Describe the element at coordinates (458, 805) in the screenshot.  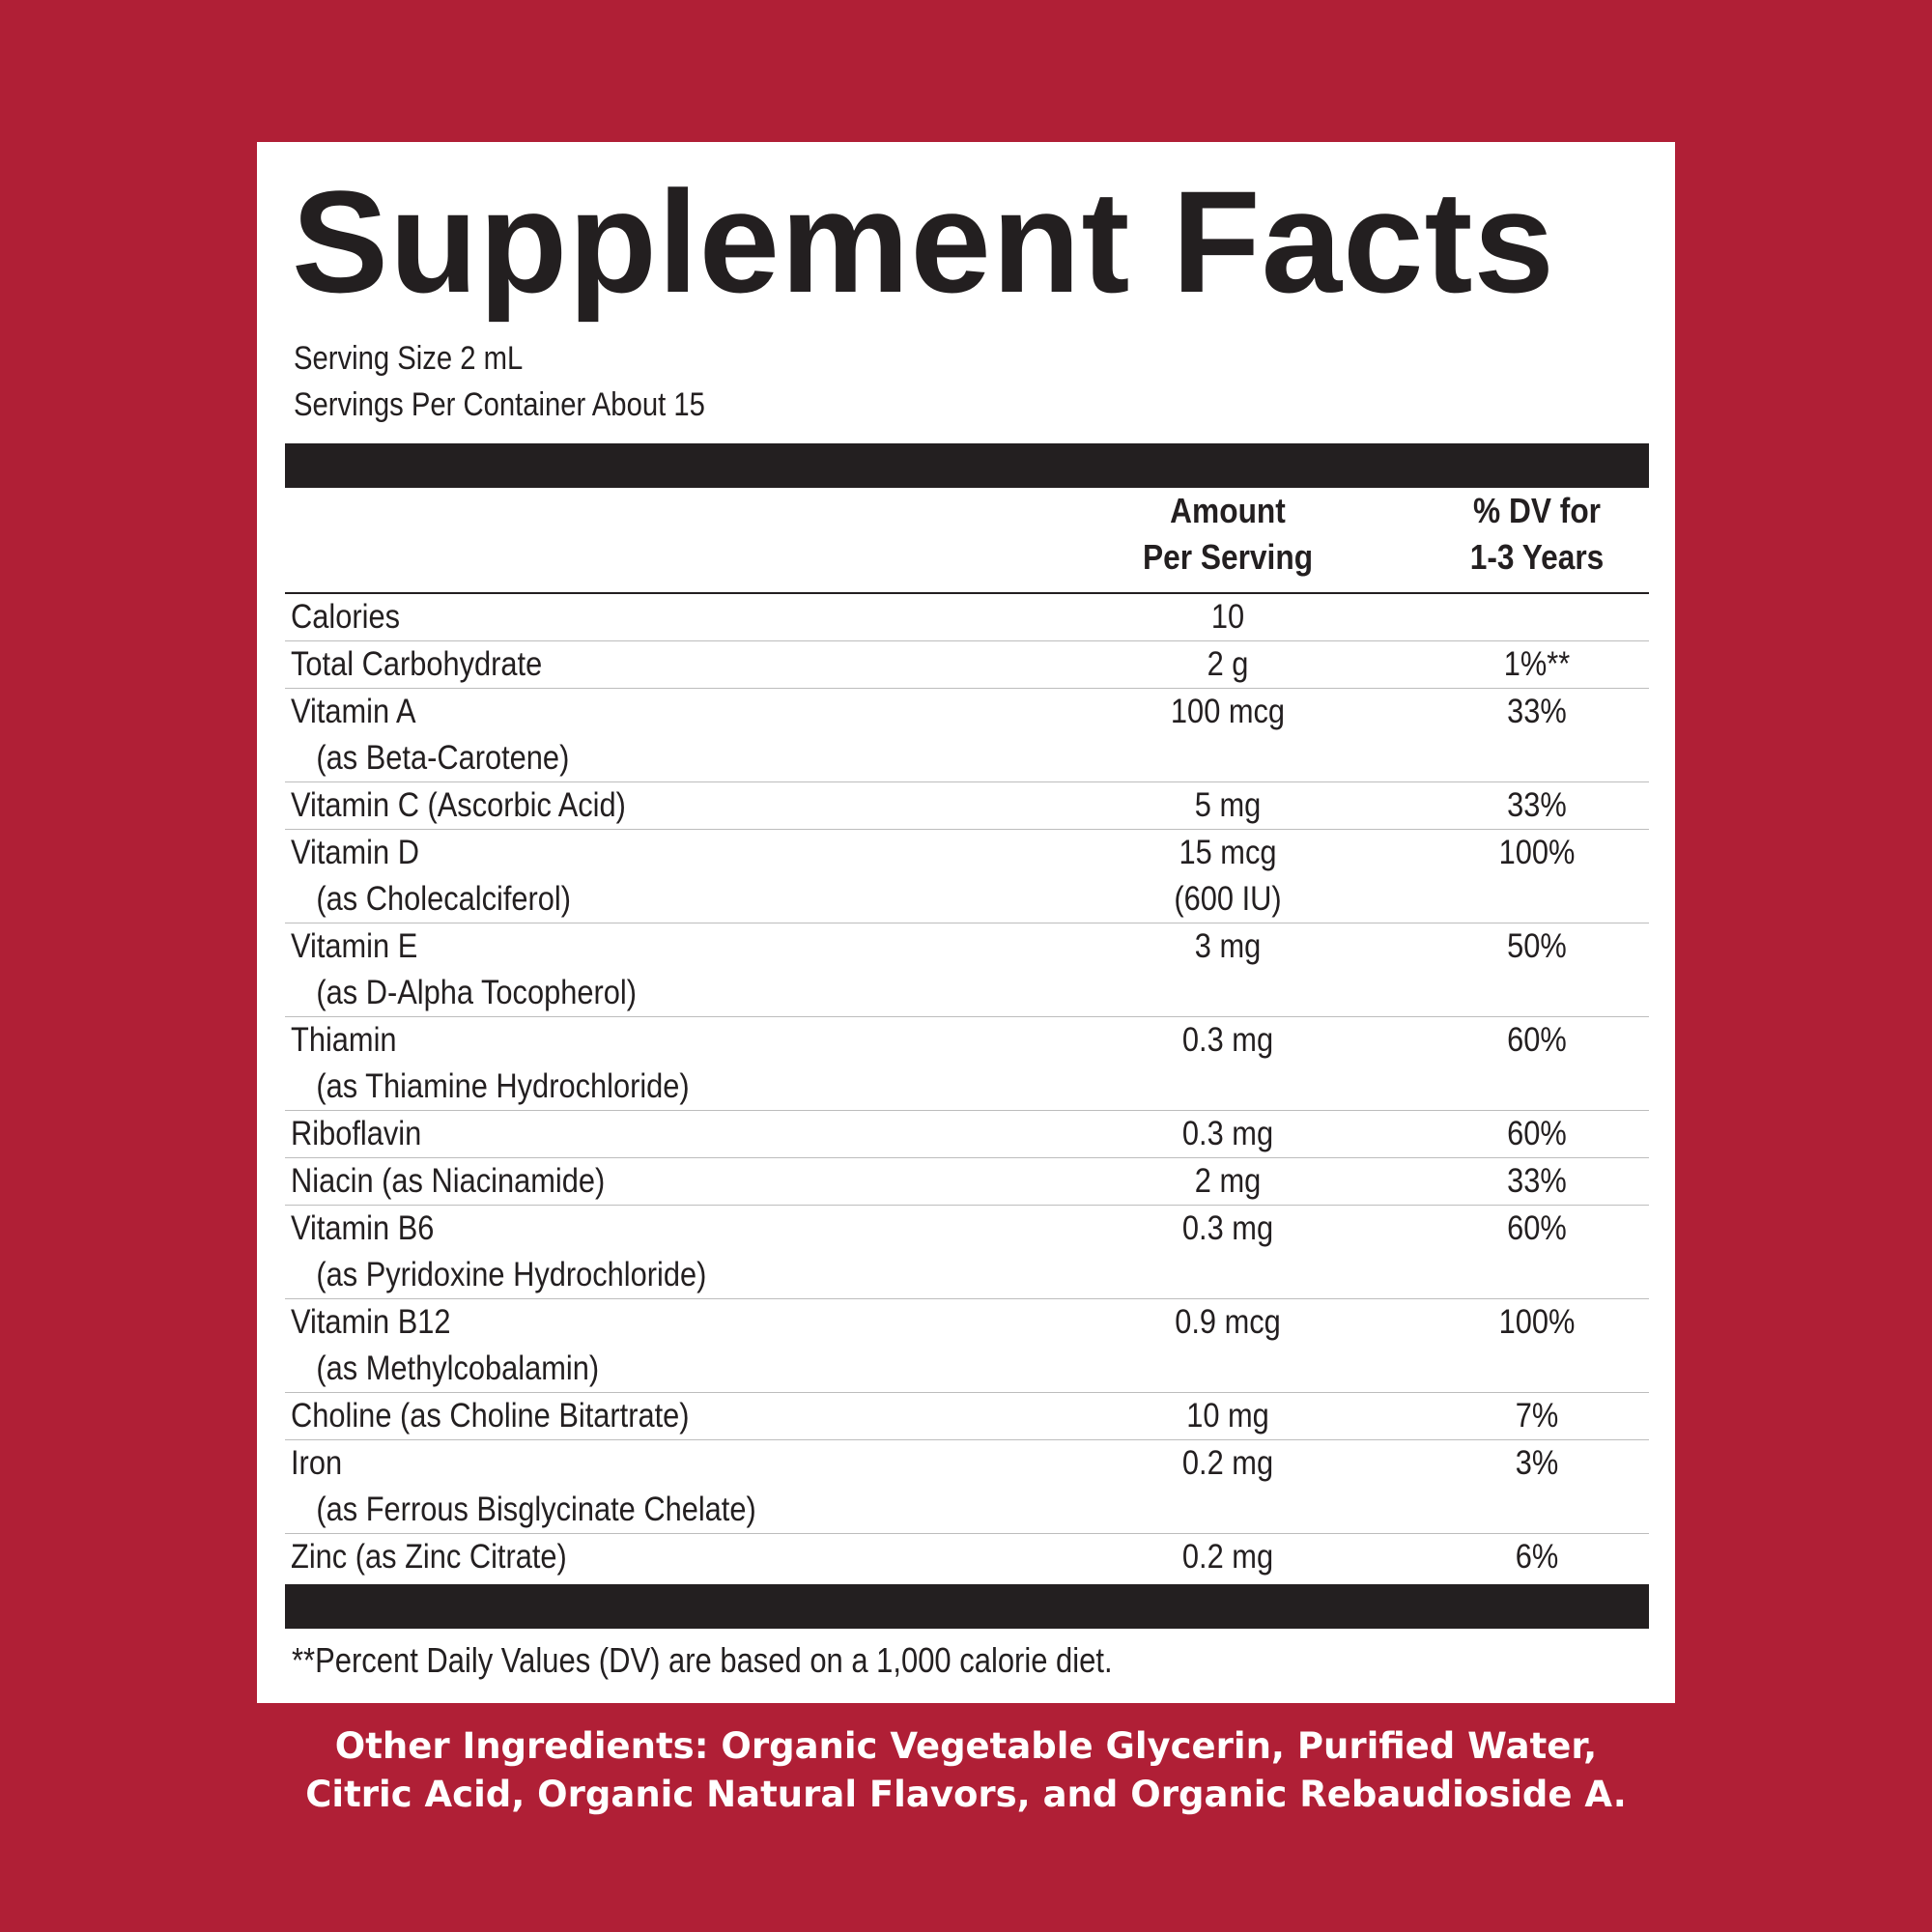
I see `nutrient-name: Vitamin C (Ascorbic Acid)` at that location.